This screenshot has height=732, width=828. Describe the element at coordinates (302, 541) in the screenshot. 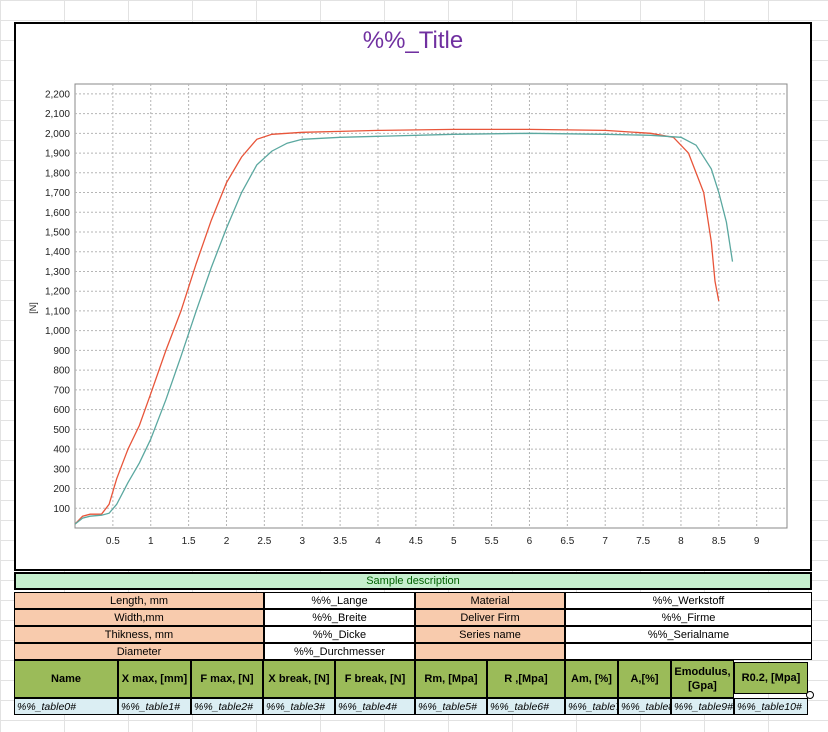

I see `x-tick-label: 3` at that location.